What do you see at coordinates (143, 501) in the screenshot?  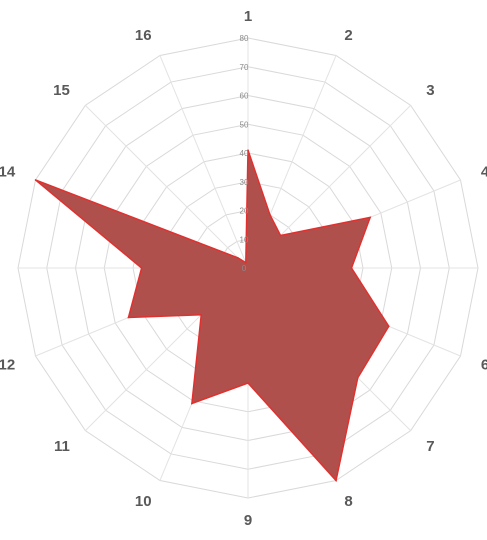 I see `category-label-10: 10` at bounding box center [143, 501].